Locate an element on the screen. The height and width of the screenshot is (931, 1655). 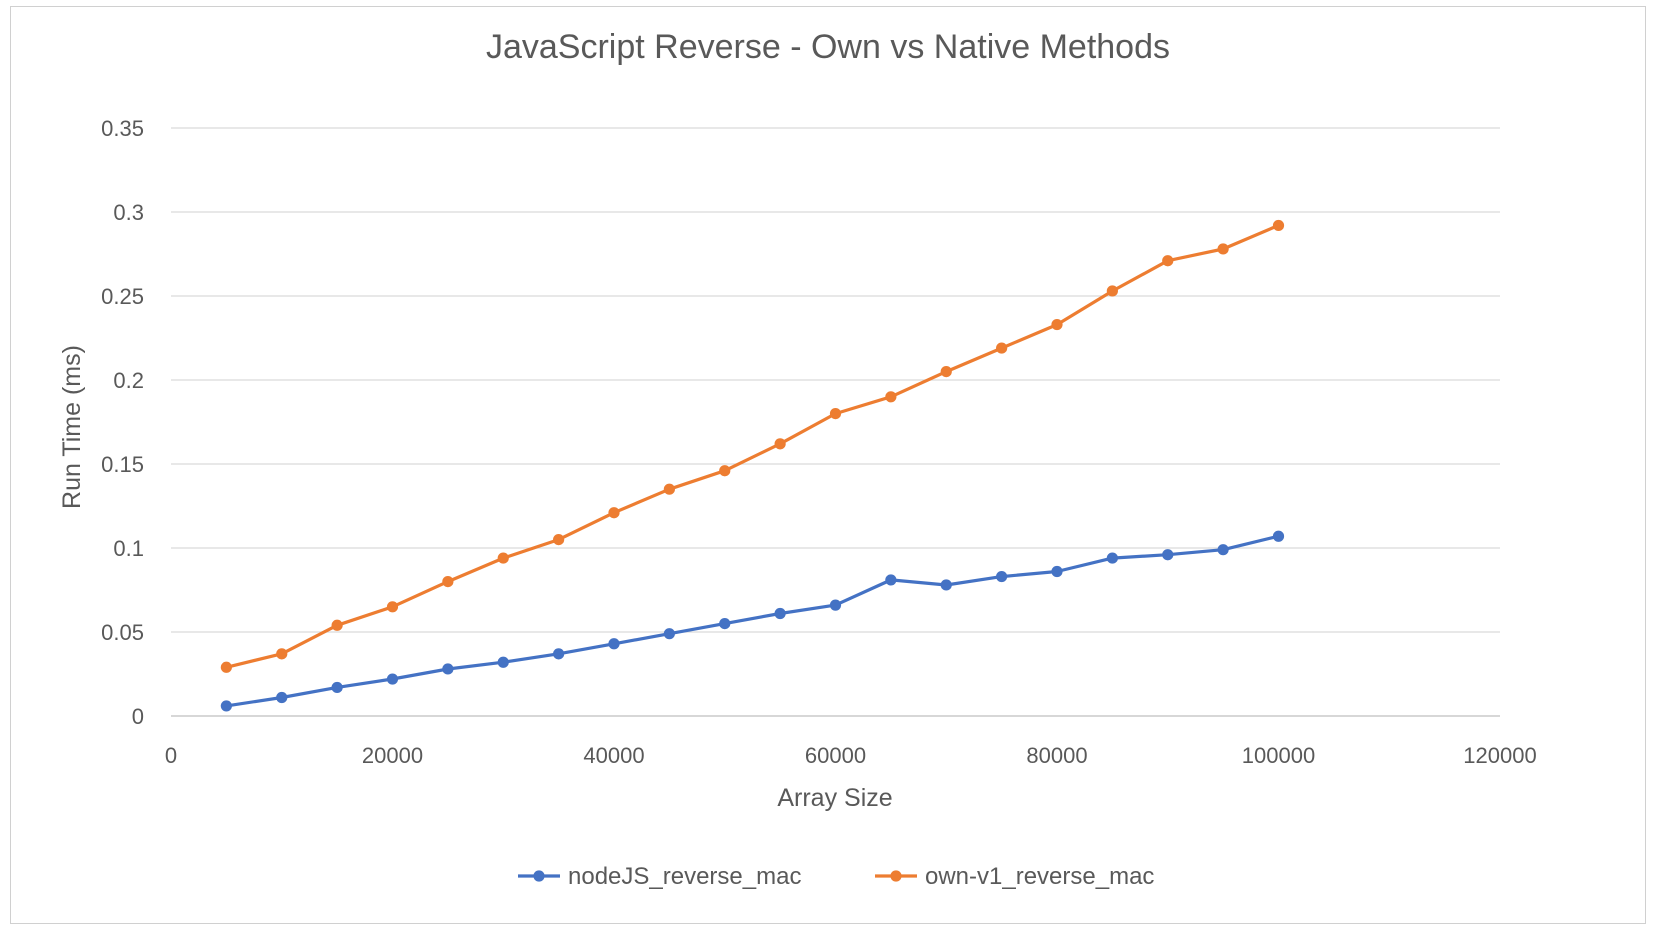
legend-item: own-v1_reverse_mac is located at coordinates (1014, 876).